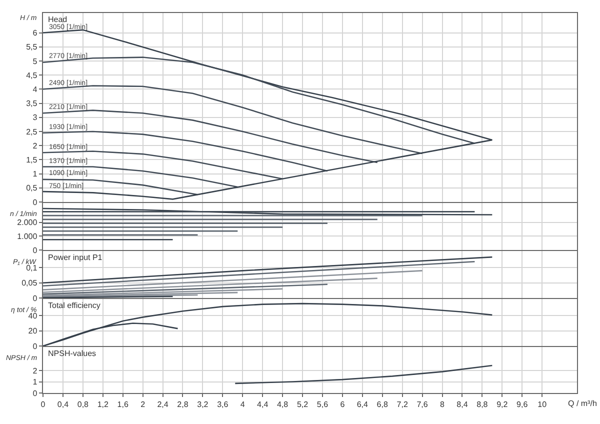  Describe the element at coordinates (203, 404) in the screenshot. I see `x-tick-label: 3,2` at that location.